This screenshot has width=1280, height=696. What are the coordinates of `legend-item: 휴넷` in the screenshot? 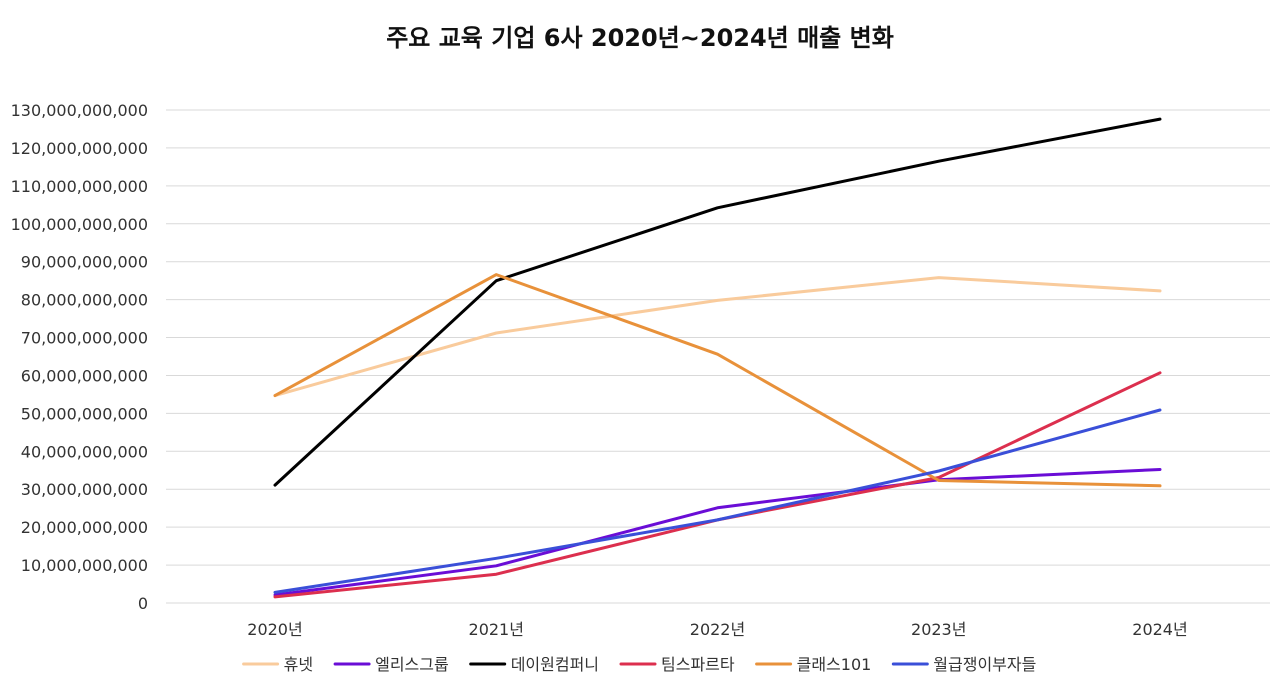 It's located at (277, 664).